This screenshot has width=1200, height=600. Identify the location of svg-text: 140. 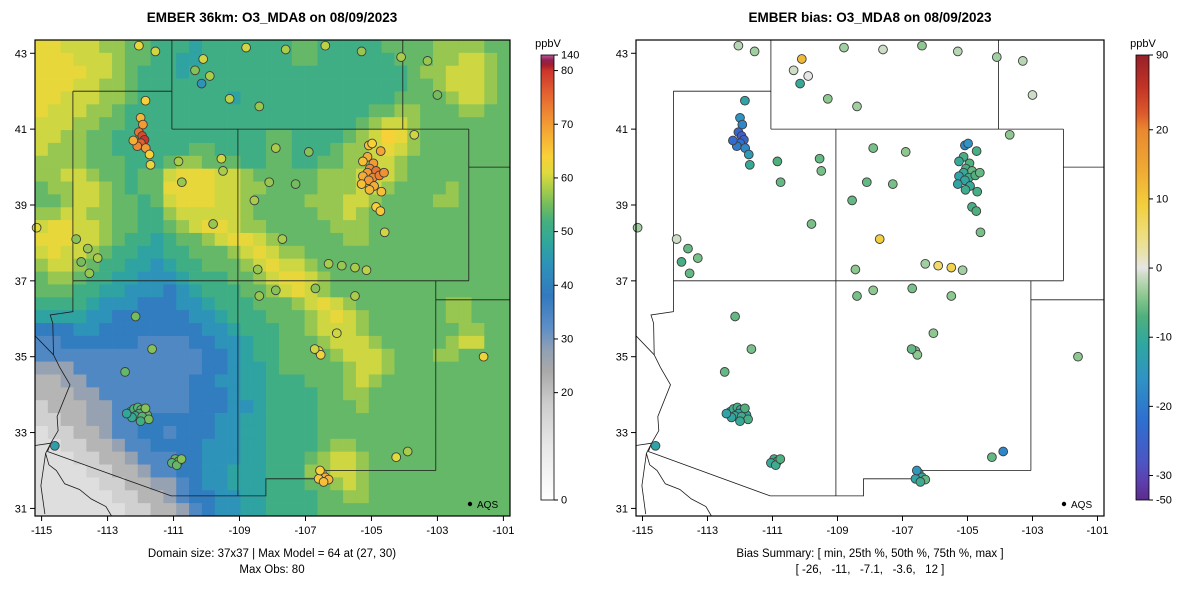
(570, 56).